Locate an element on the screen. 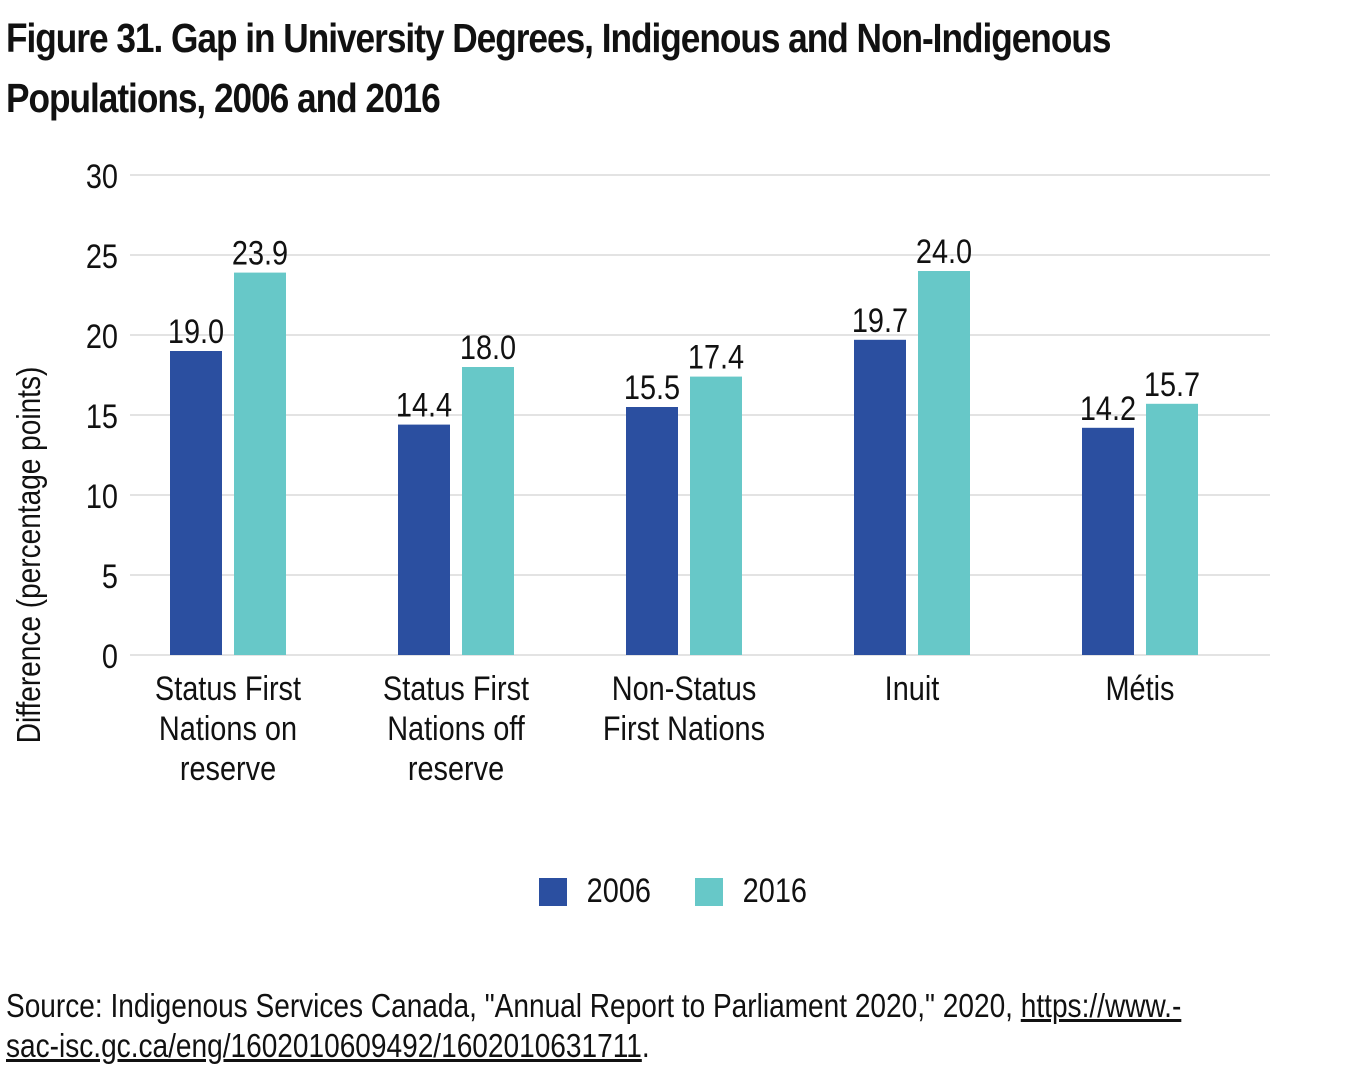 This screenshot has width=1351, height=1075. y-tick-label-25: 25 is located at coordinates (102, 256).